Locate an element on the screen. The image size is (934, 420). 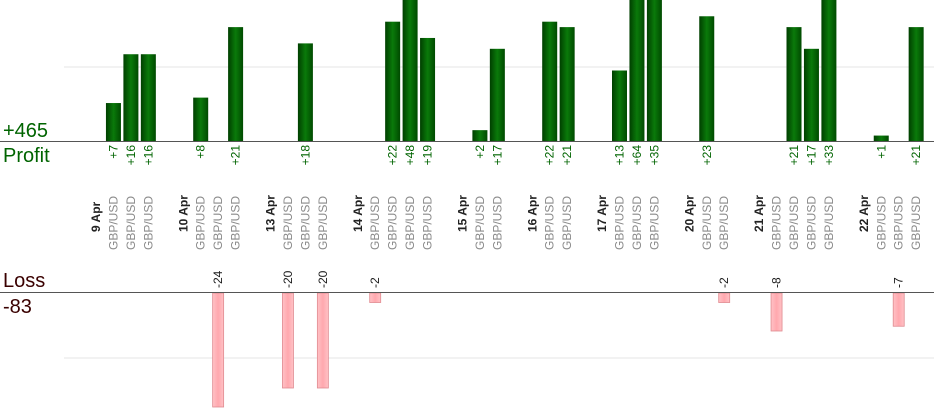
profit-total: +465 is located at coordinates (26, 131).